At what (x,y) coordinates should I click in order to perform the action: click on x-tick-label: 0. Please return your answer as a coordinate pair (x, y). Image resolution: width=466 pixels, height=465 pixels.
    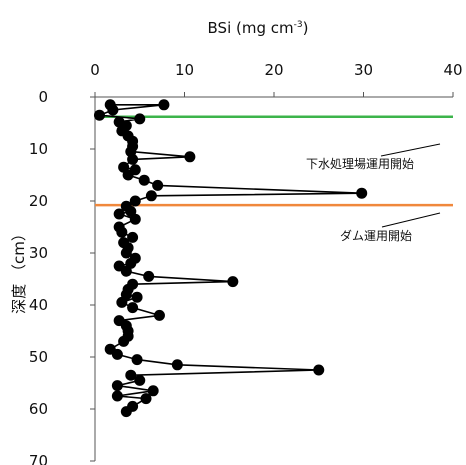
    Looking at the image, I should click on (95, 70).